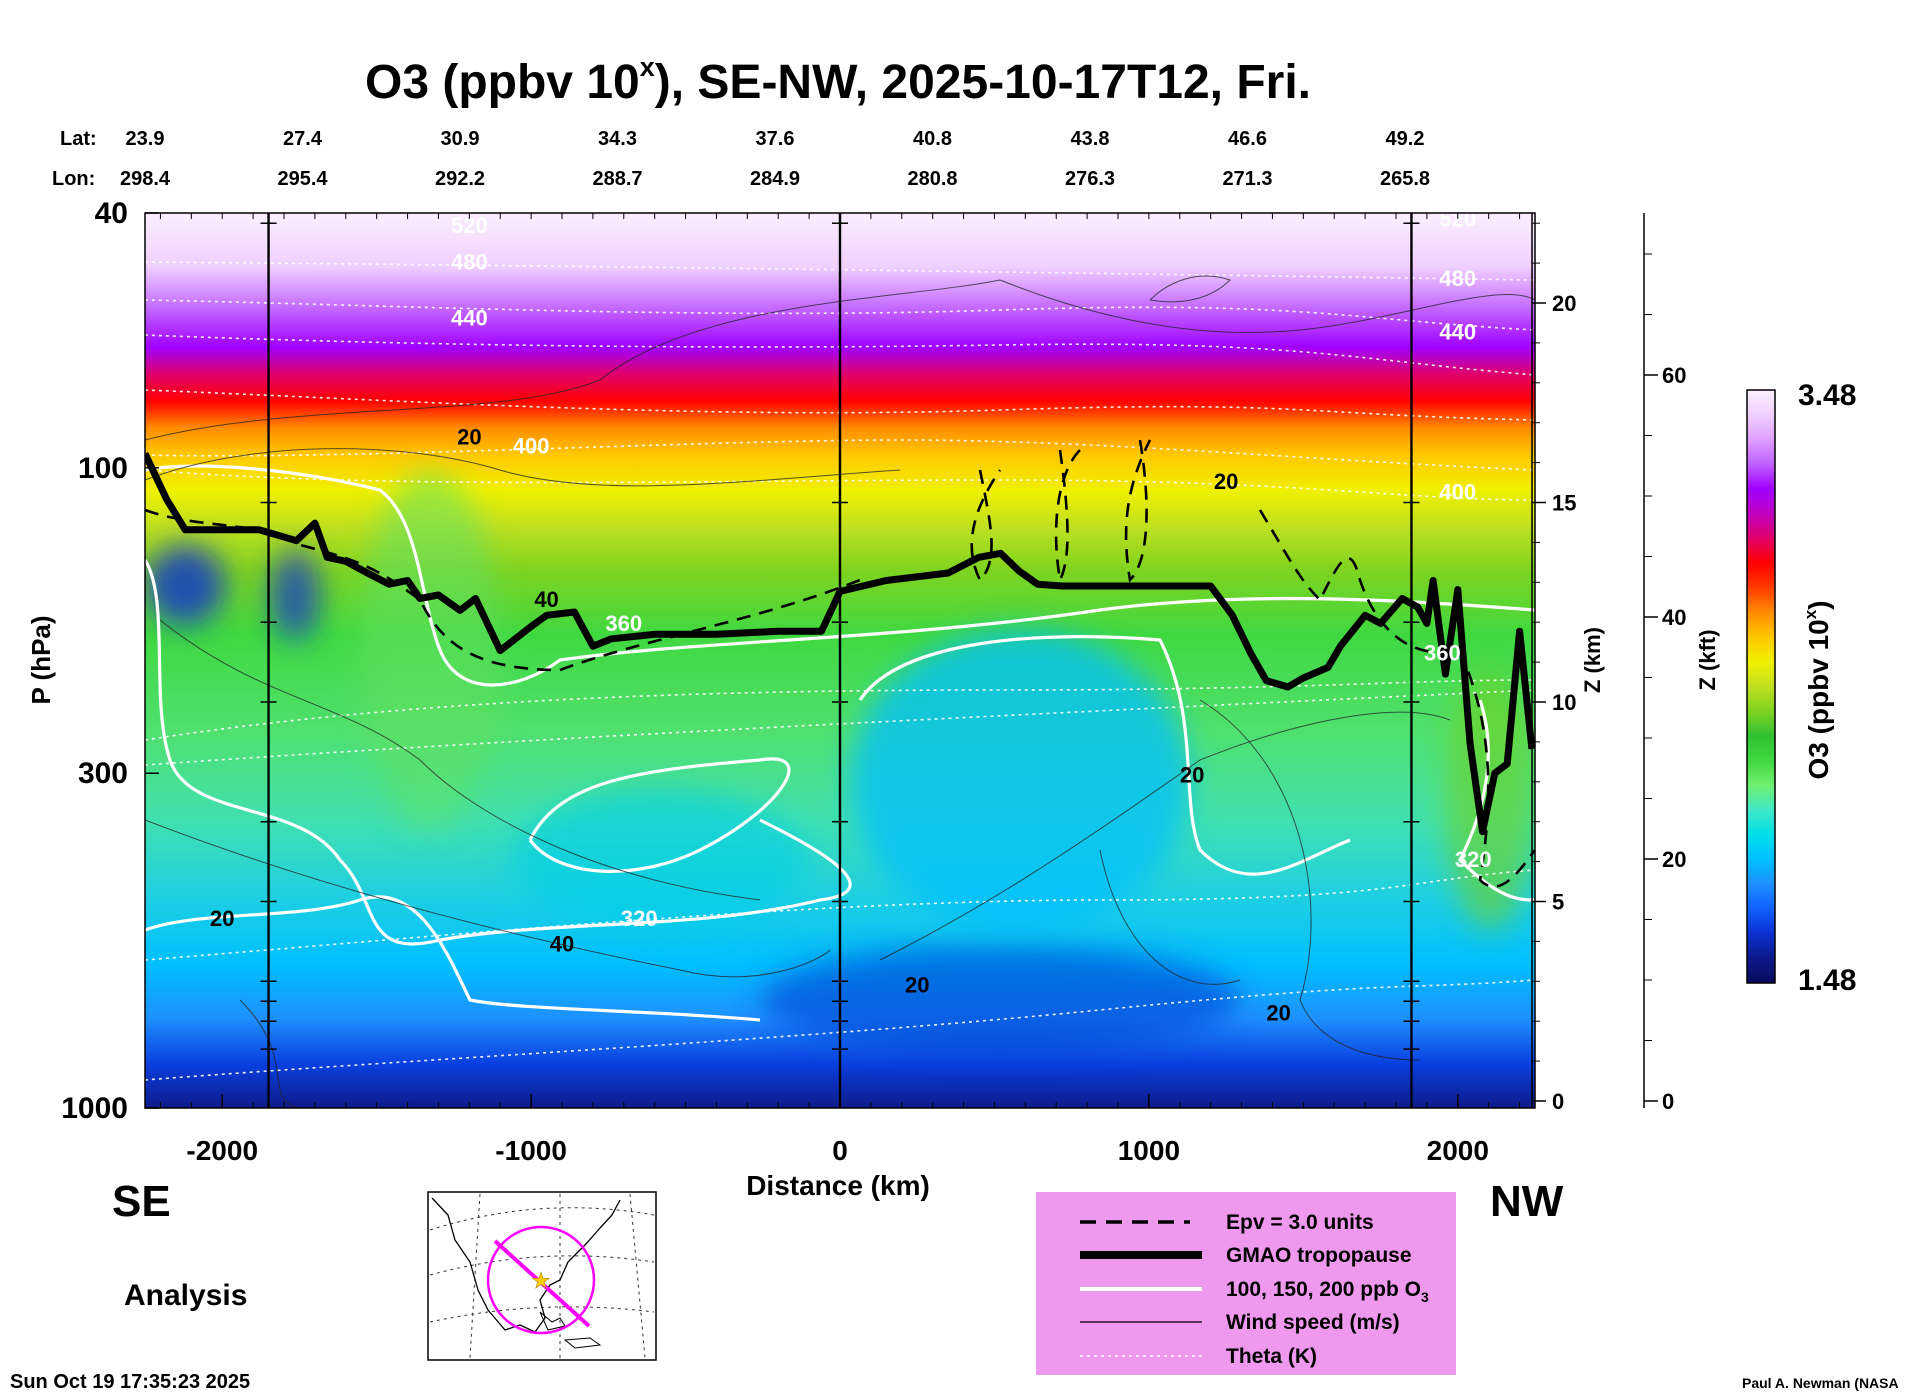 The image size is (1926, 1394). What do you see at coordinates (1527, 1201) in the screenshot?
I see `direction-nw-label: NW` at bounding box center [1527, 1201].